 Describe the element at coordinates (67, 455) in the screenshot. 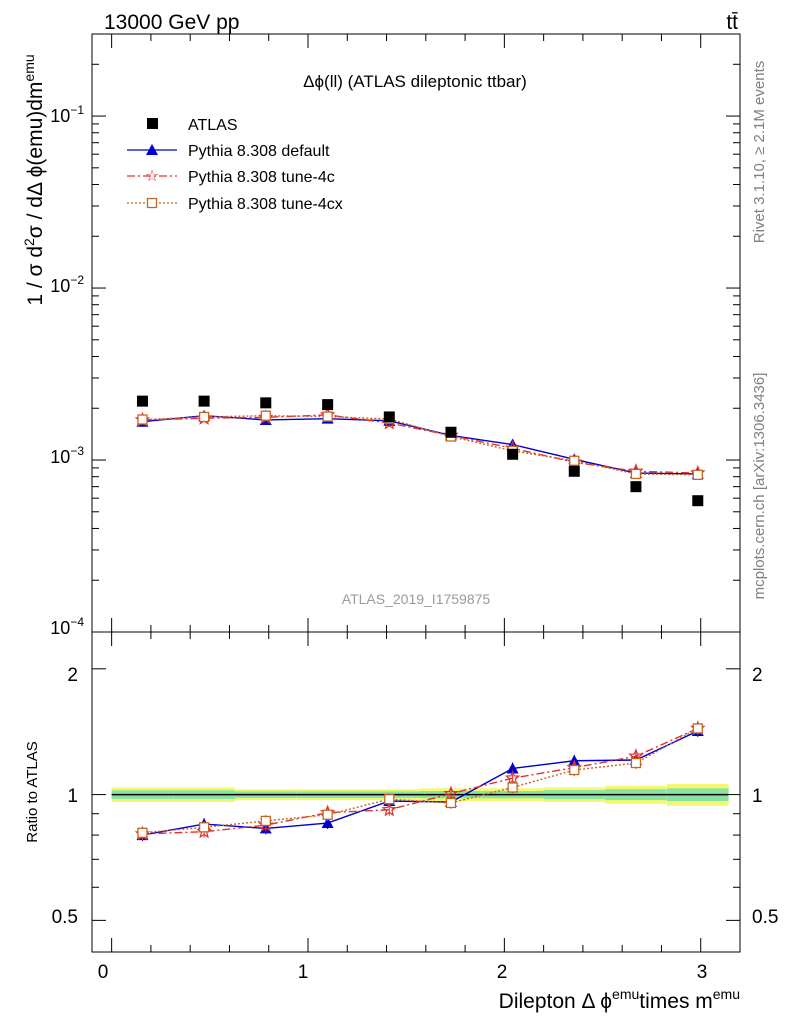

I see `main-y-tick-label: 10⁻³` at that location.